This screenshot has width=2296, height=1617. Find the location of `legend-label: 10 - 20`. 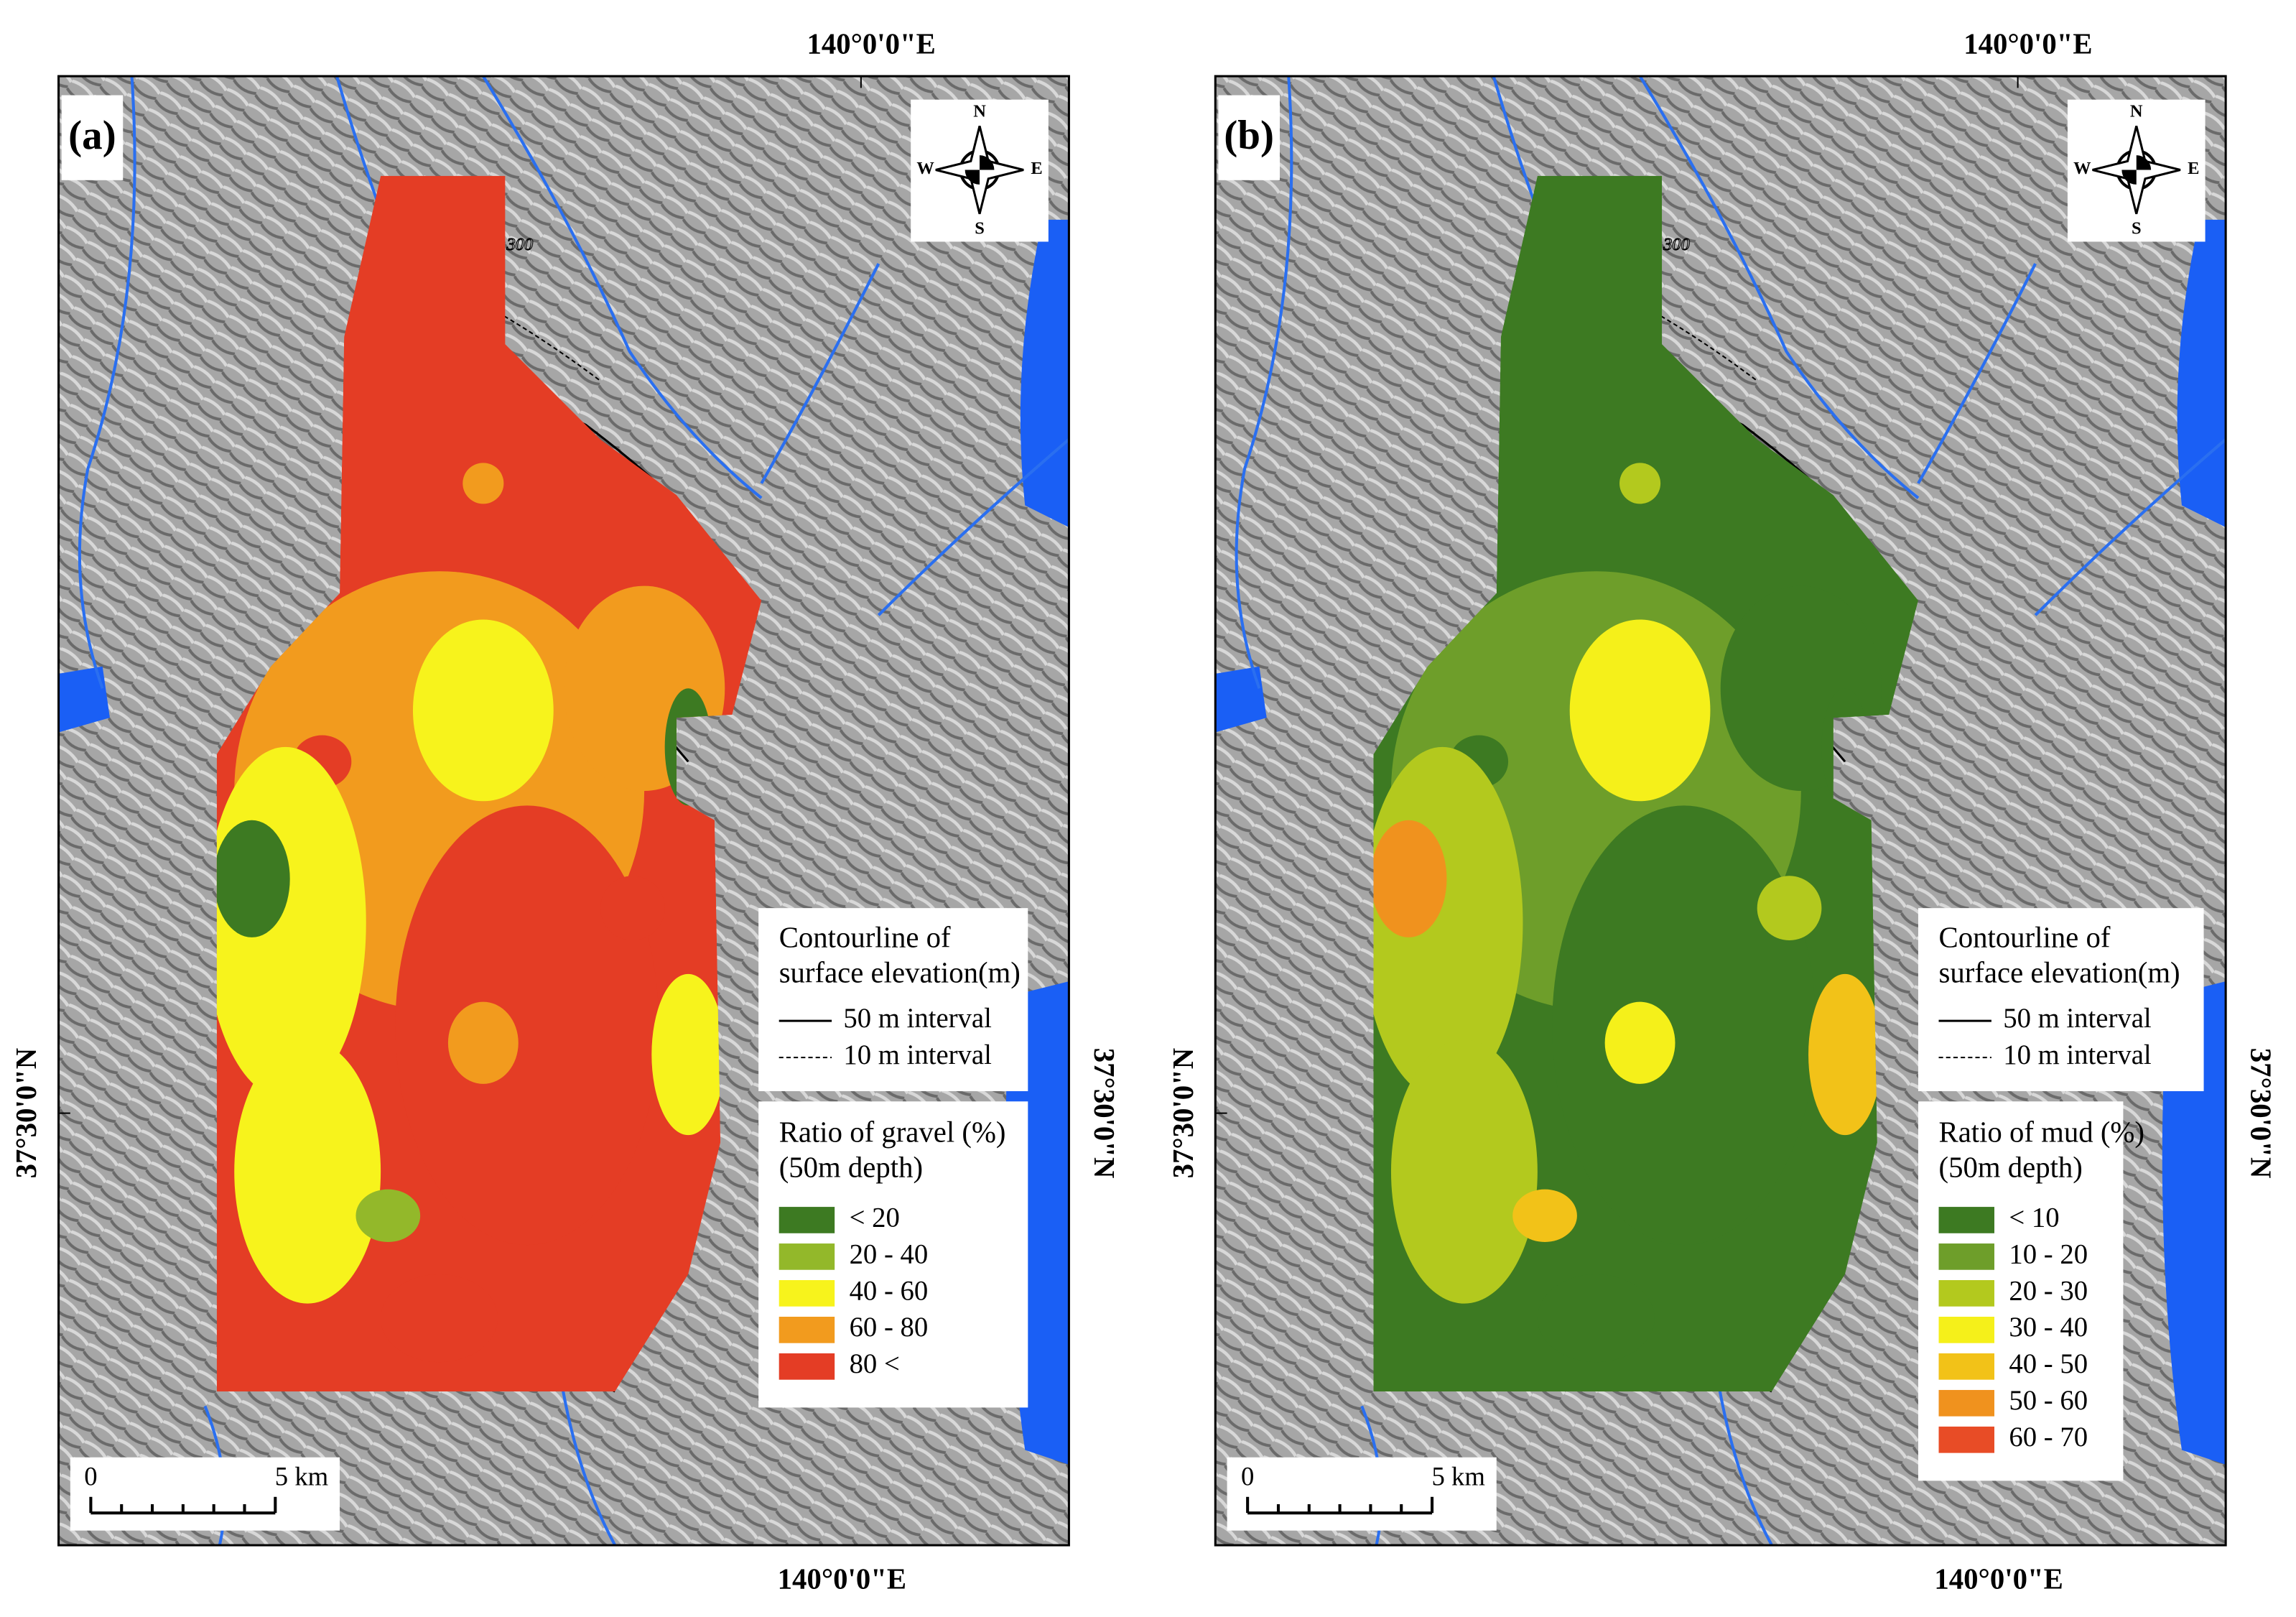

legend-label: 10 - 20 is located at coordinates (2048, 1253).